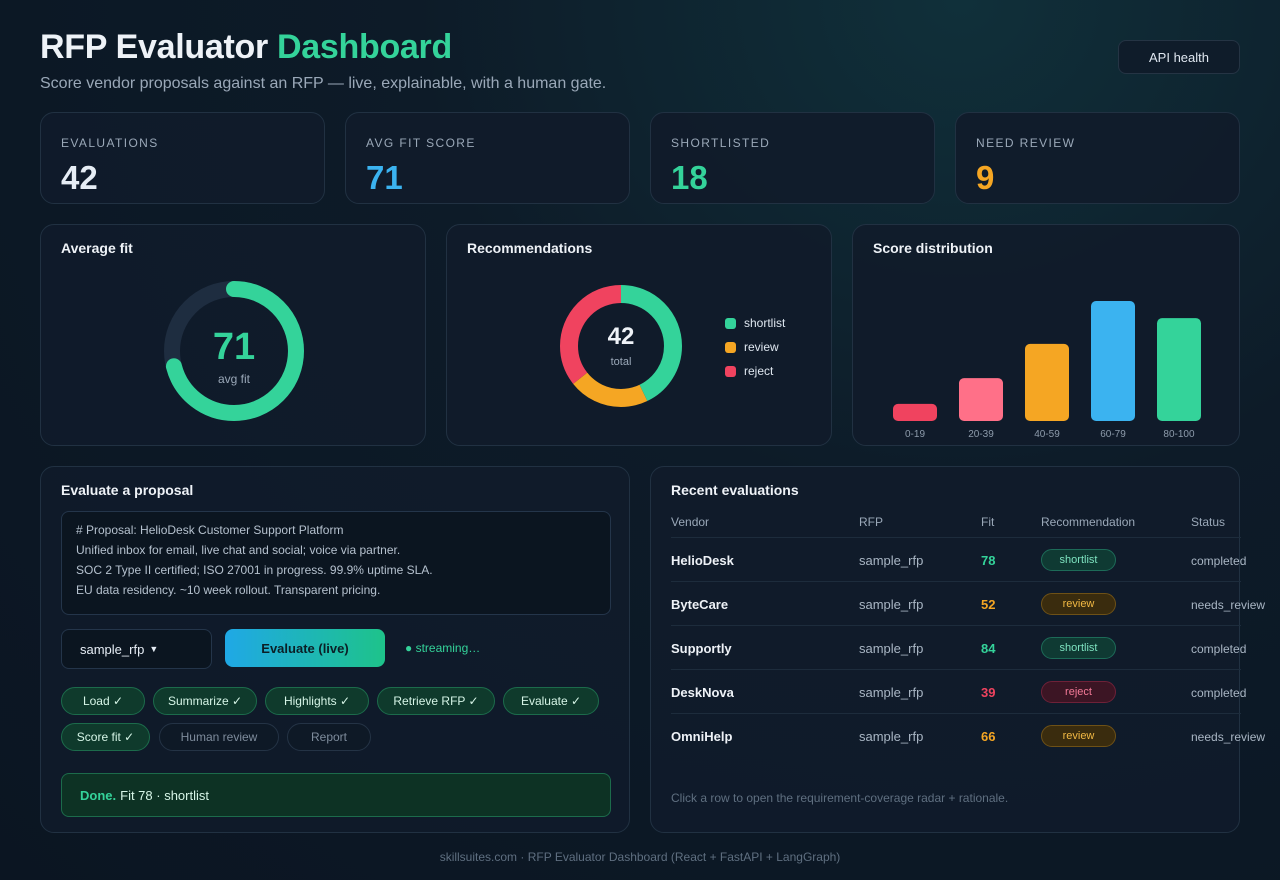 This screenshot has height=880, width=1280. Describe the element at coordinates (105, 737) in the screenshot. I see `step-chip-score-fit: Score fit ✓` at that location.